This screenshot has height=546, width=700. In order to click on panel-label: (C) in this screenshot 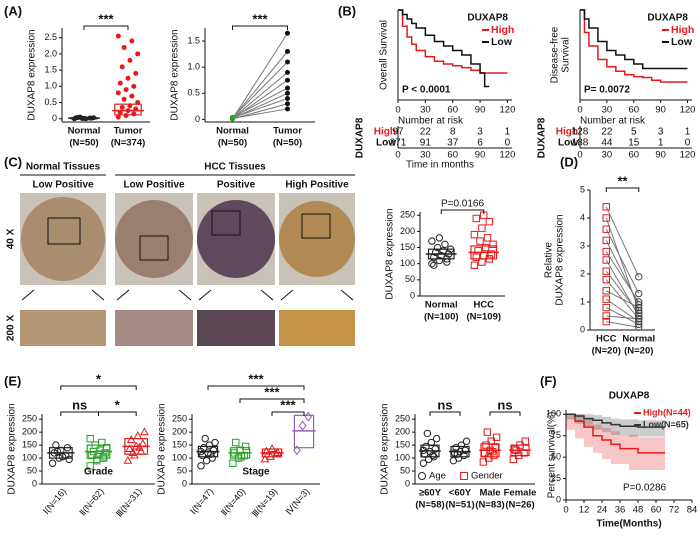, I will do `click(13, 161)`.